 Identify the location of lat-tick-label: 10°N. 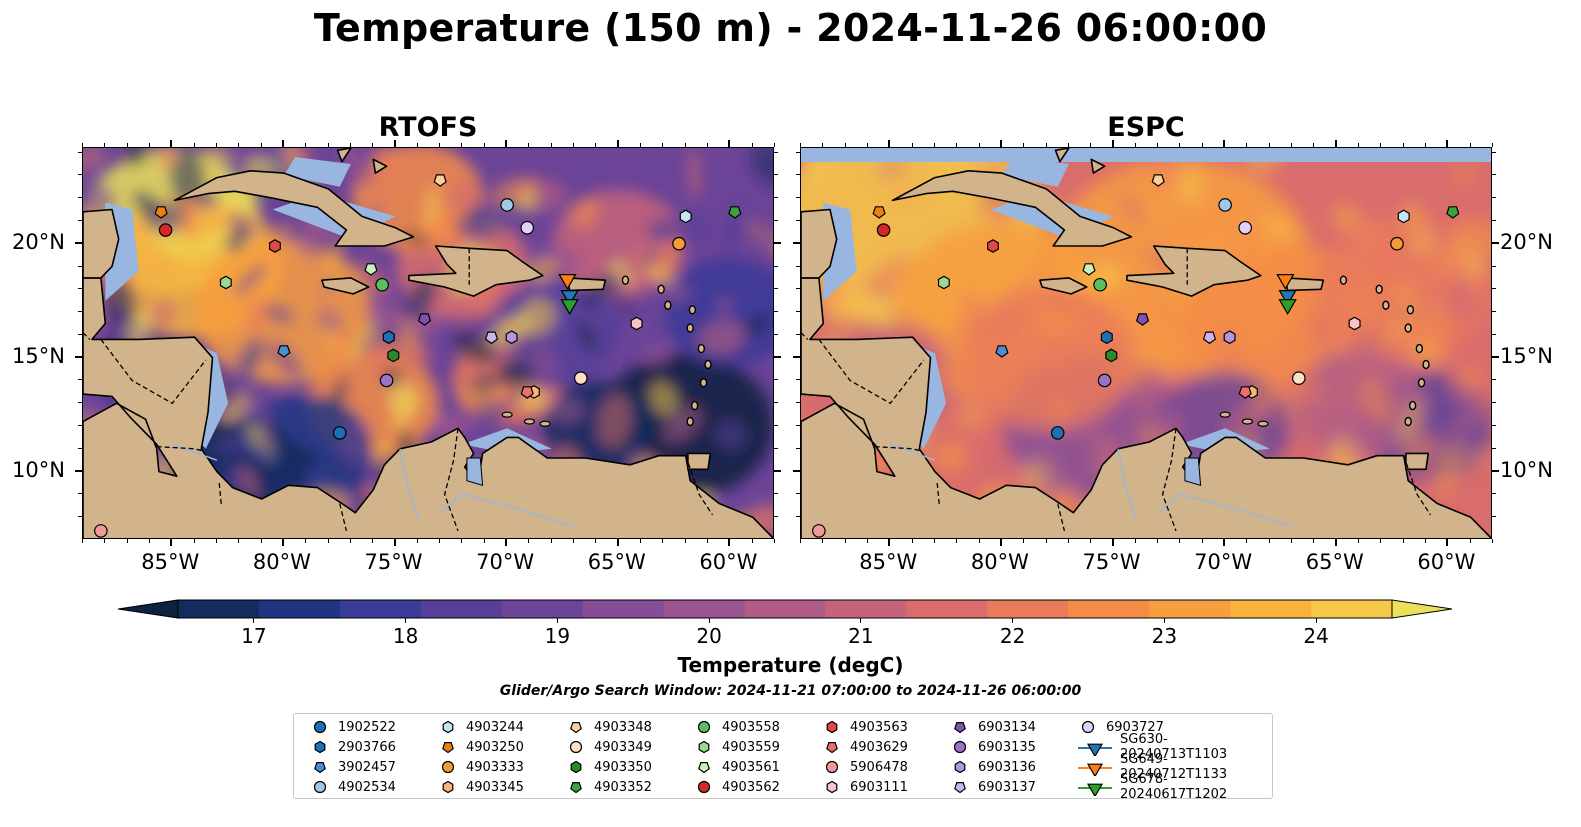
(38, 469).